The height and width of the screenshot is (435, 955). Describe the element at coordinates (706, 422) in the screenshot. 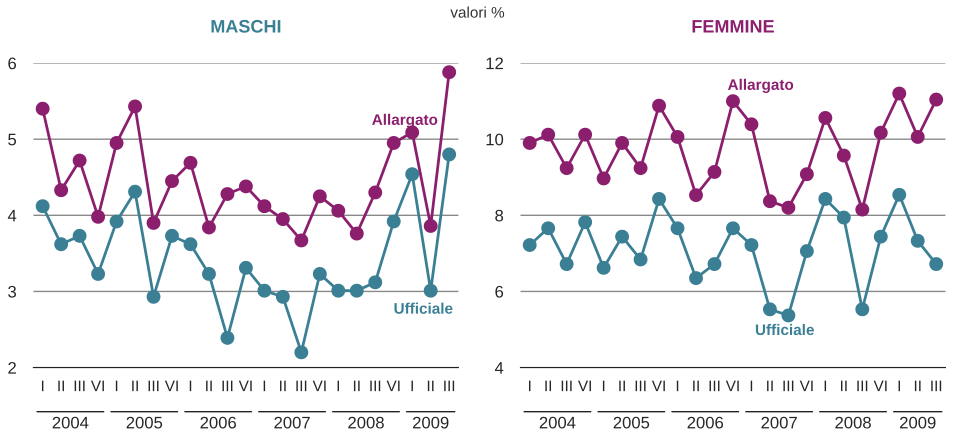

I see `text: 2006` at that location.